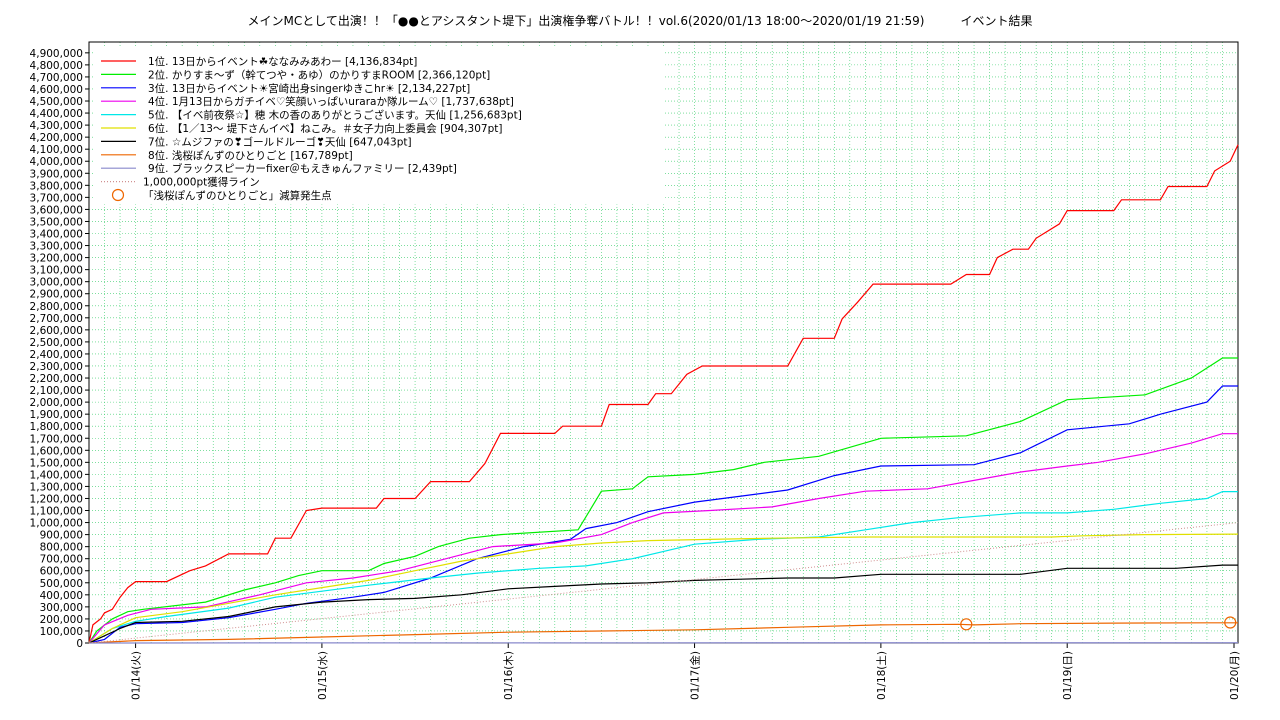 The image size is (1280, 720). Describe the element at coordinates (61, 572) in the screenshot. I see `y-tick-label: 600,000` at that location.